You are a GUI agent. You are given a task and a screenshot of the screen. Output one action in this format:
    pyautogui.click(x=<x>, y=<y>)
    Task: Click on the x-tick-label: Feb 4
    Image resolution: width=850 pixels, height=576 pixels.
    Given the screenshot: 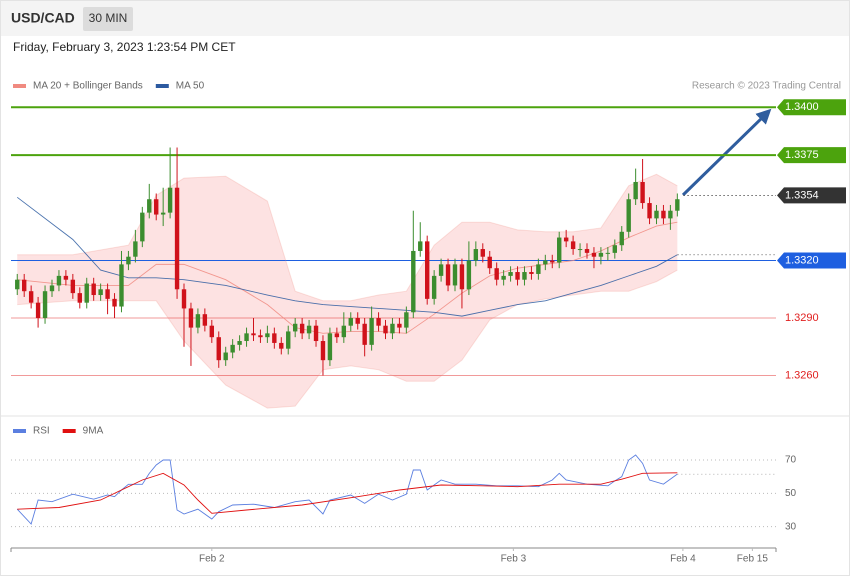 What is the action you would take?
    pyautogui.click(x=683, y=559)
    